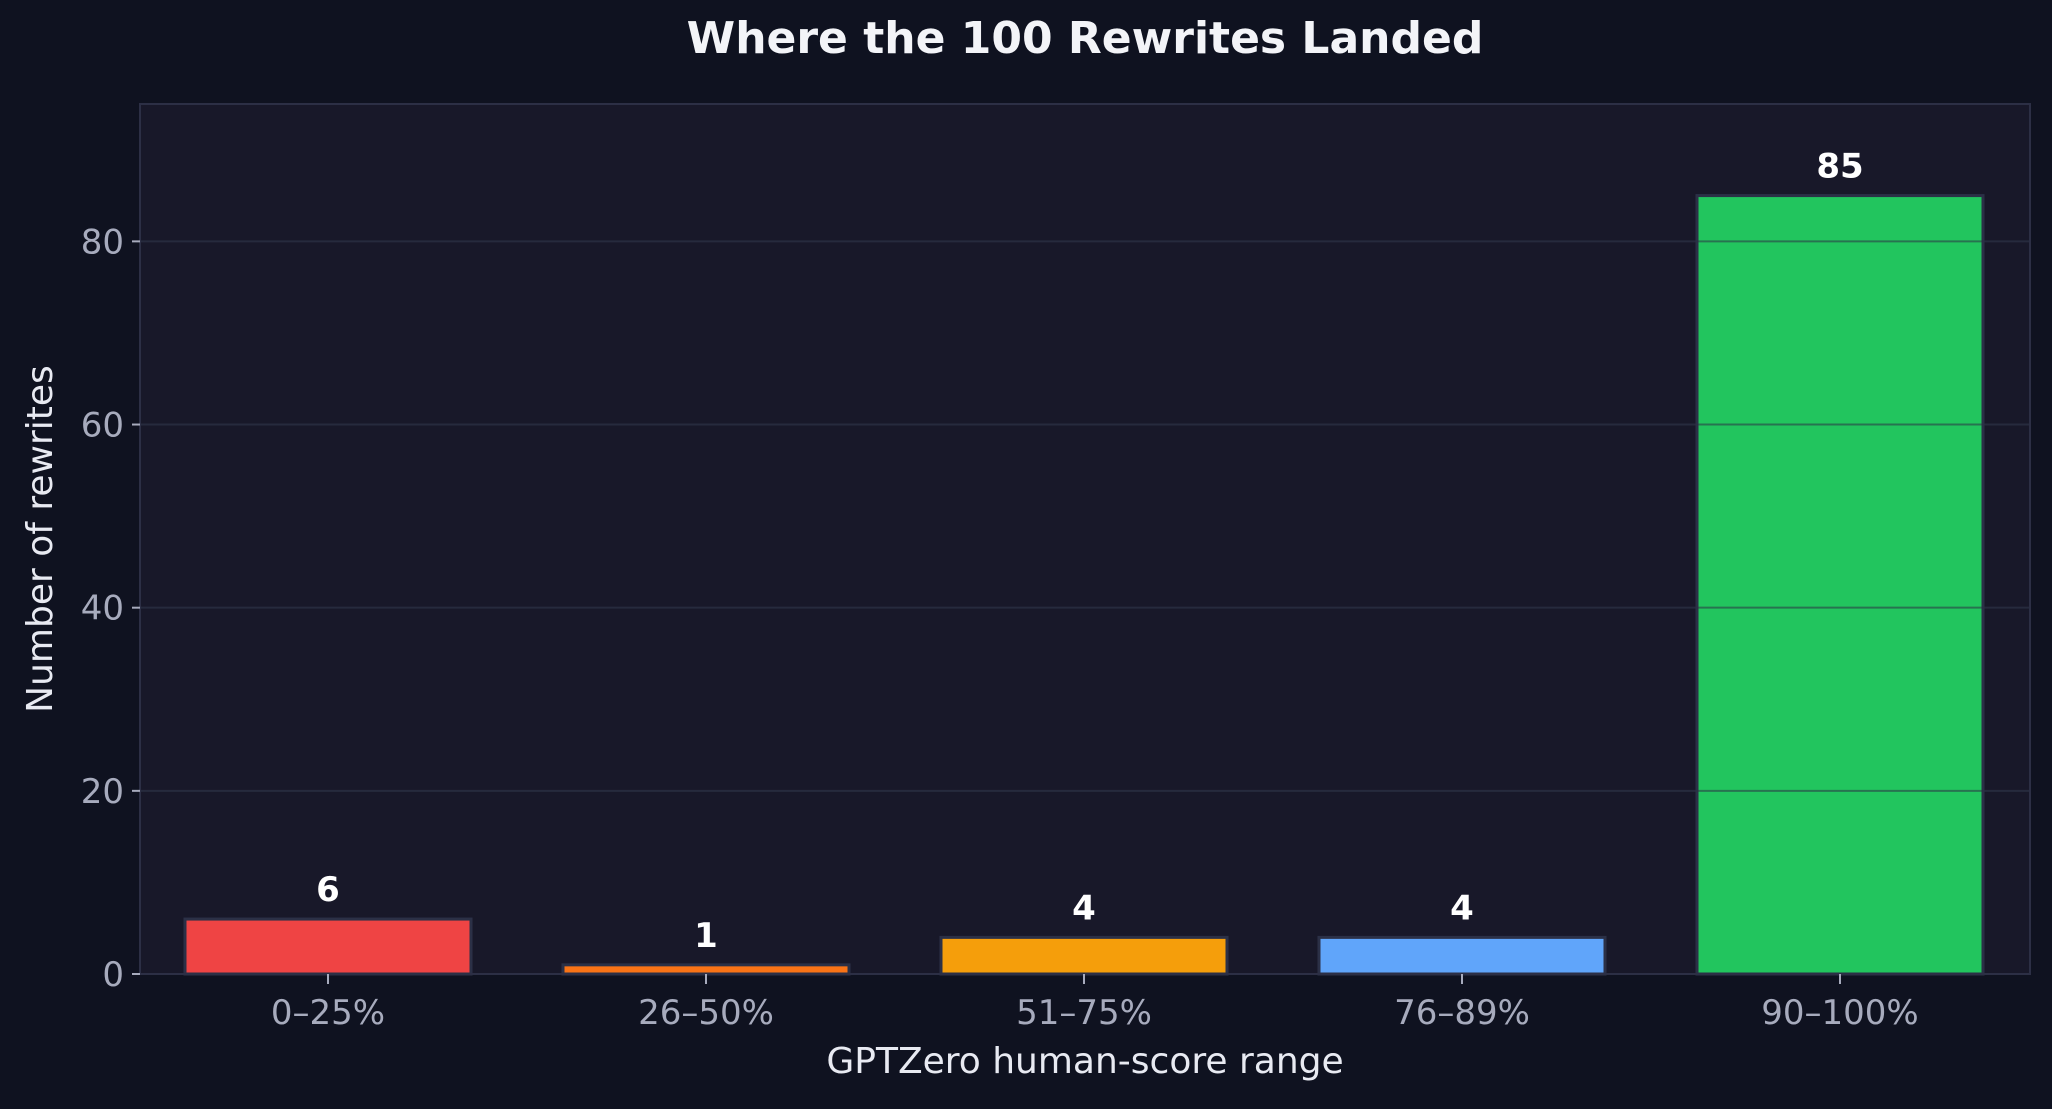 This screenshot has height=1109, width=2052. Describe the element at coordinates (40, 539) in the screenshot. I see `y-axis-label: Number of rewrites` at that location.